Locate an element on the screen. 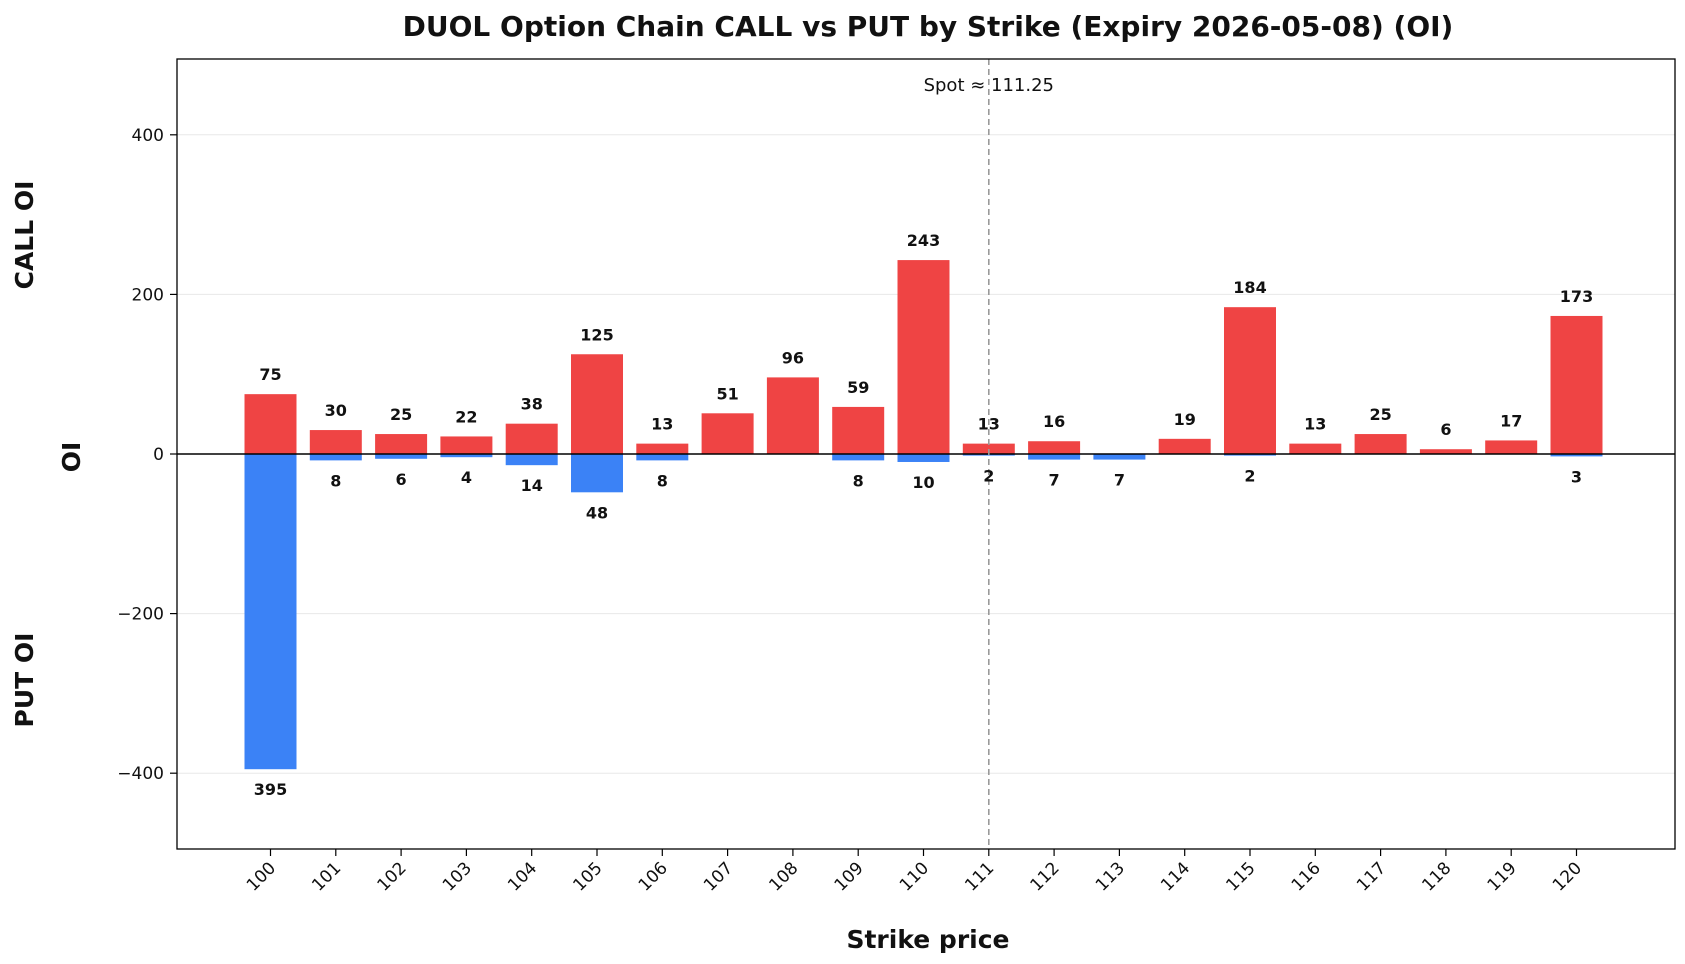 Image resolution: width=1685 pixels, height=964 pixels. x-tick-label: 103 is located at coordinates (457, 876).